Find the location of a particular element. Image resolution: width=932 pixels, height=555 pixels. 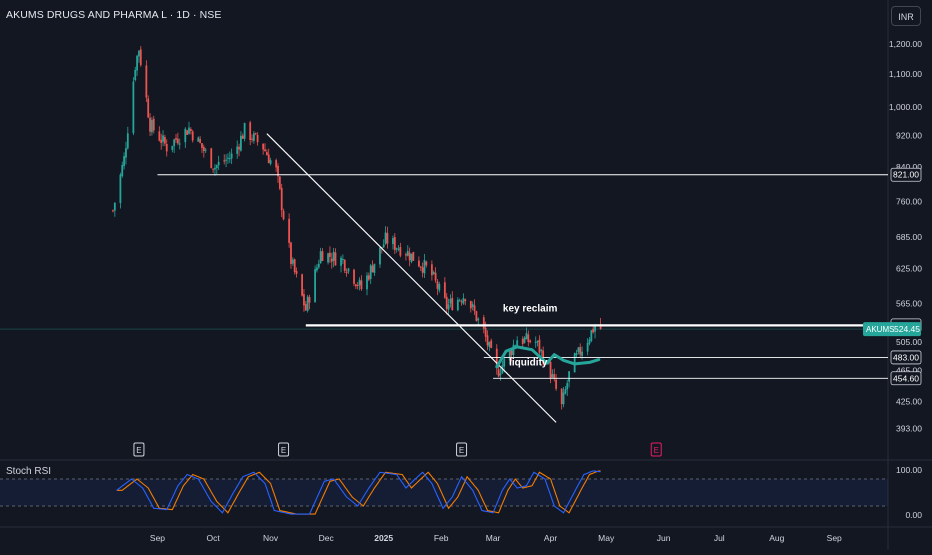

price-tick-label: 685.00 is located at coordinates (909, 237).